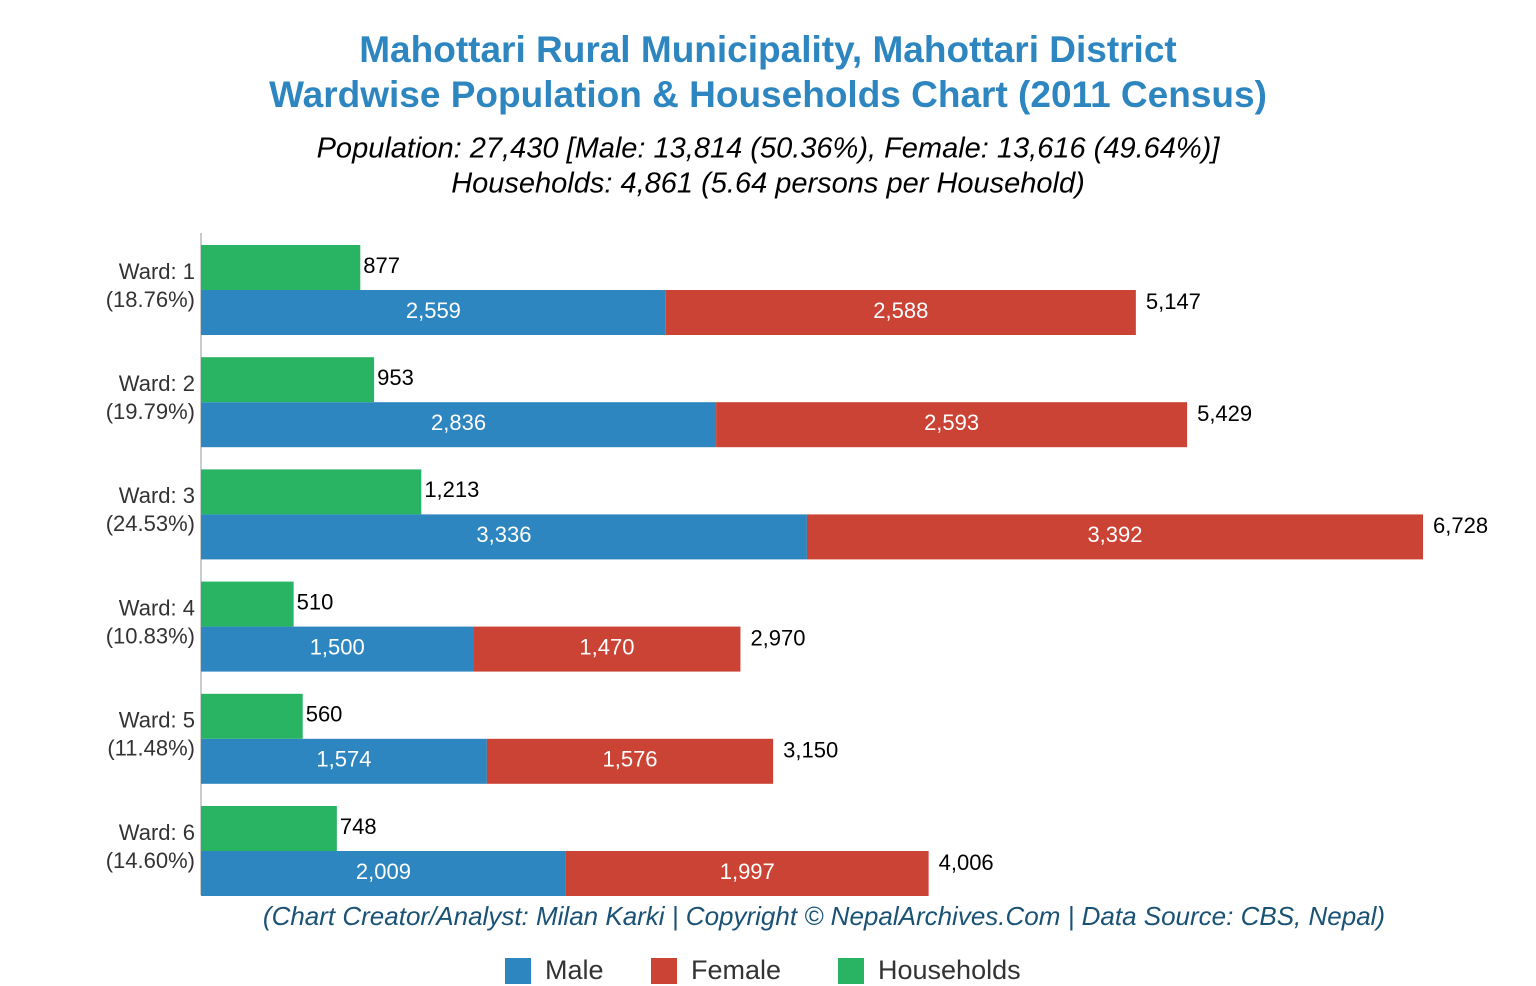  What do you see at coordinates (1173, 301) in the screenshot?
I see `total-label: 5,147` at bounding box center [1173, 301].